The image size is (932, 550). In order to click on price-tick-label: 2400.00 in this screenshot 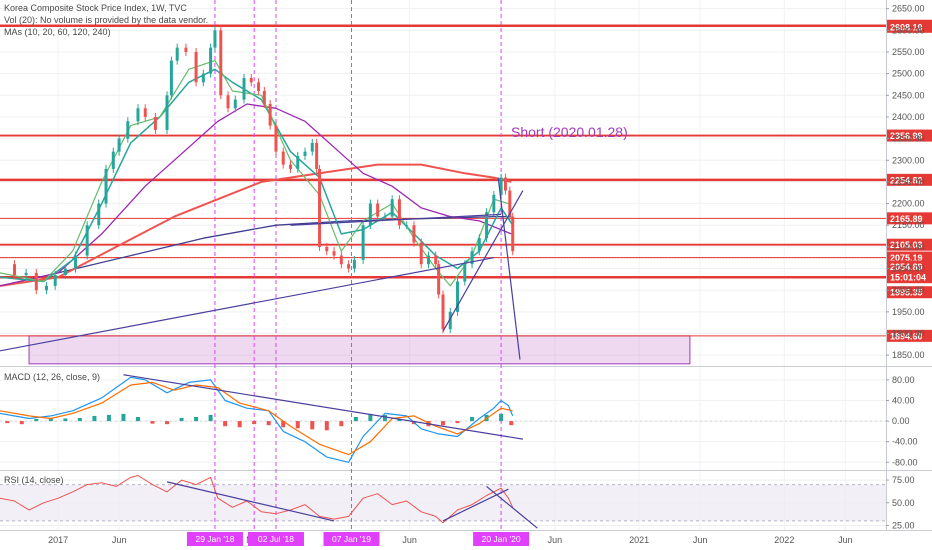, I will do `click(908, 117)`.